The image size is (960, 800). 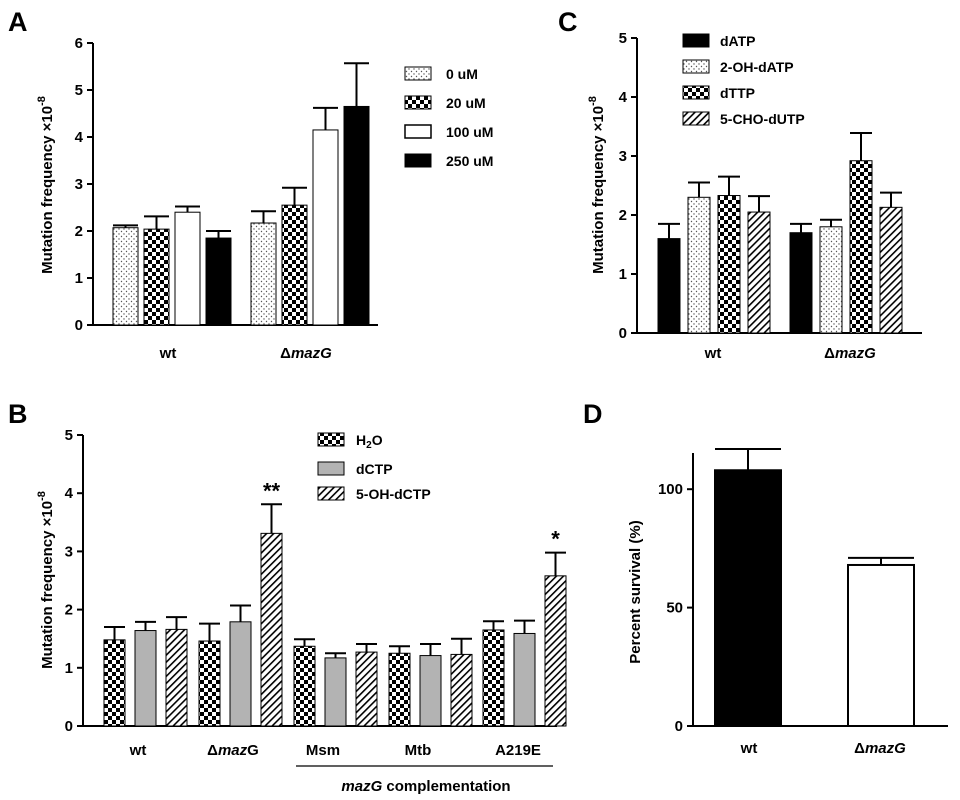 I want to click on legend-swatch-datp, so click(x=696, y=40).